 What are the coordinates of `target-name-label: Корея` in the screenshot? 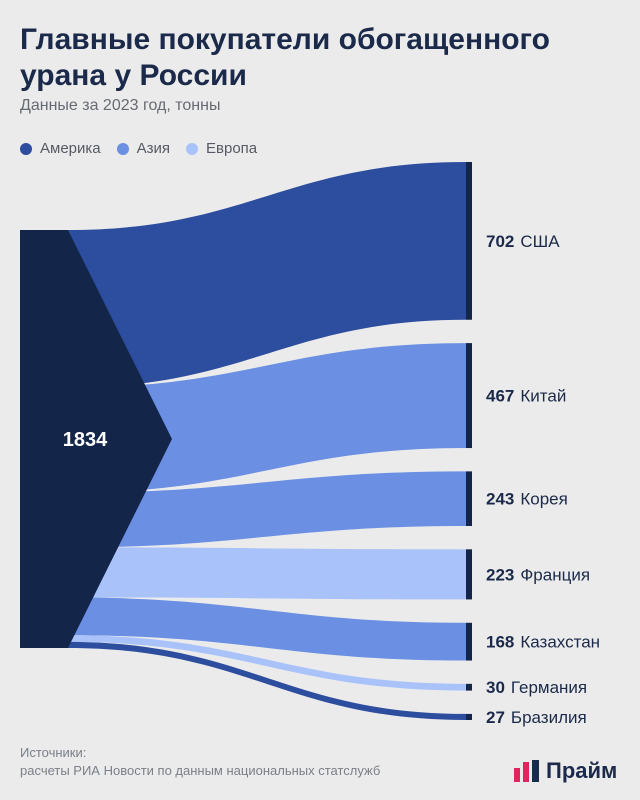 It's located at (543, 499).